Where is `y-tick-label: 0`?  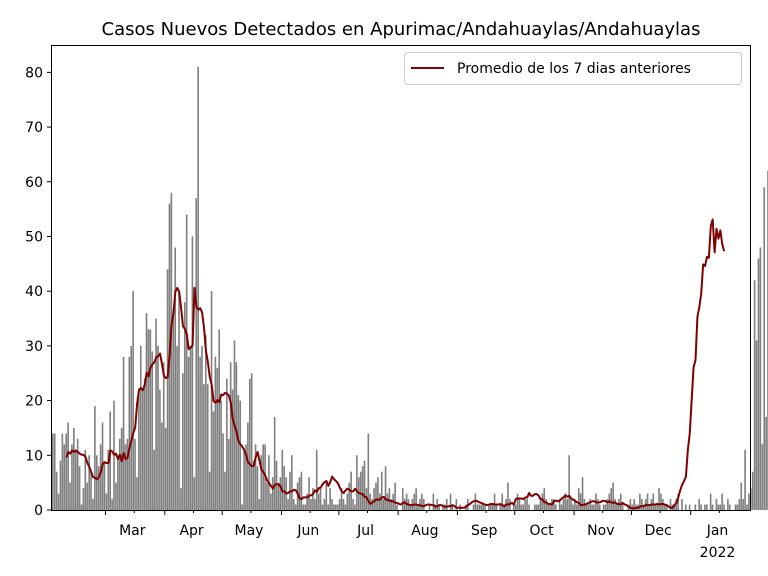
y-tick-label: 0 is located at coordinates (38, 511).